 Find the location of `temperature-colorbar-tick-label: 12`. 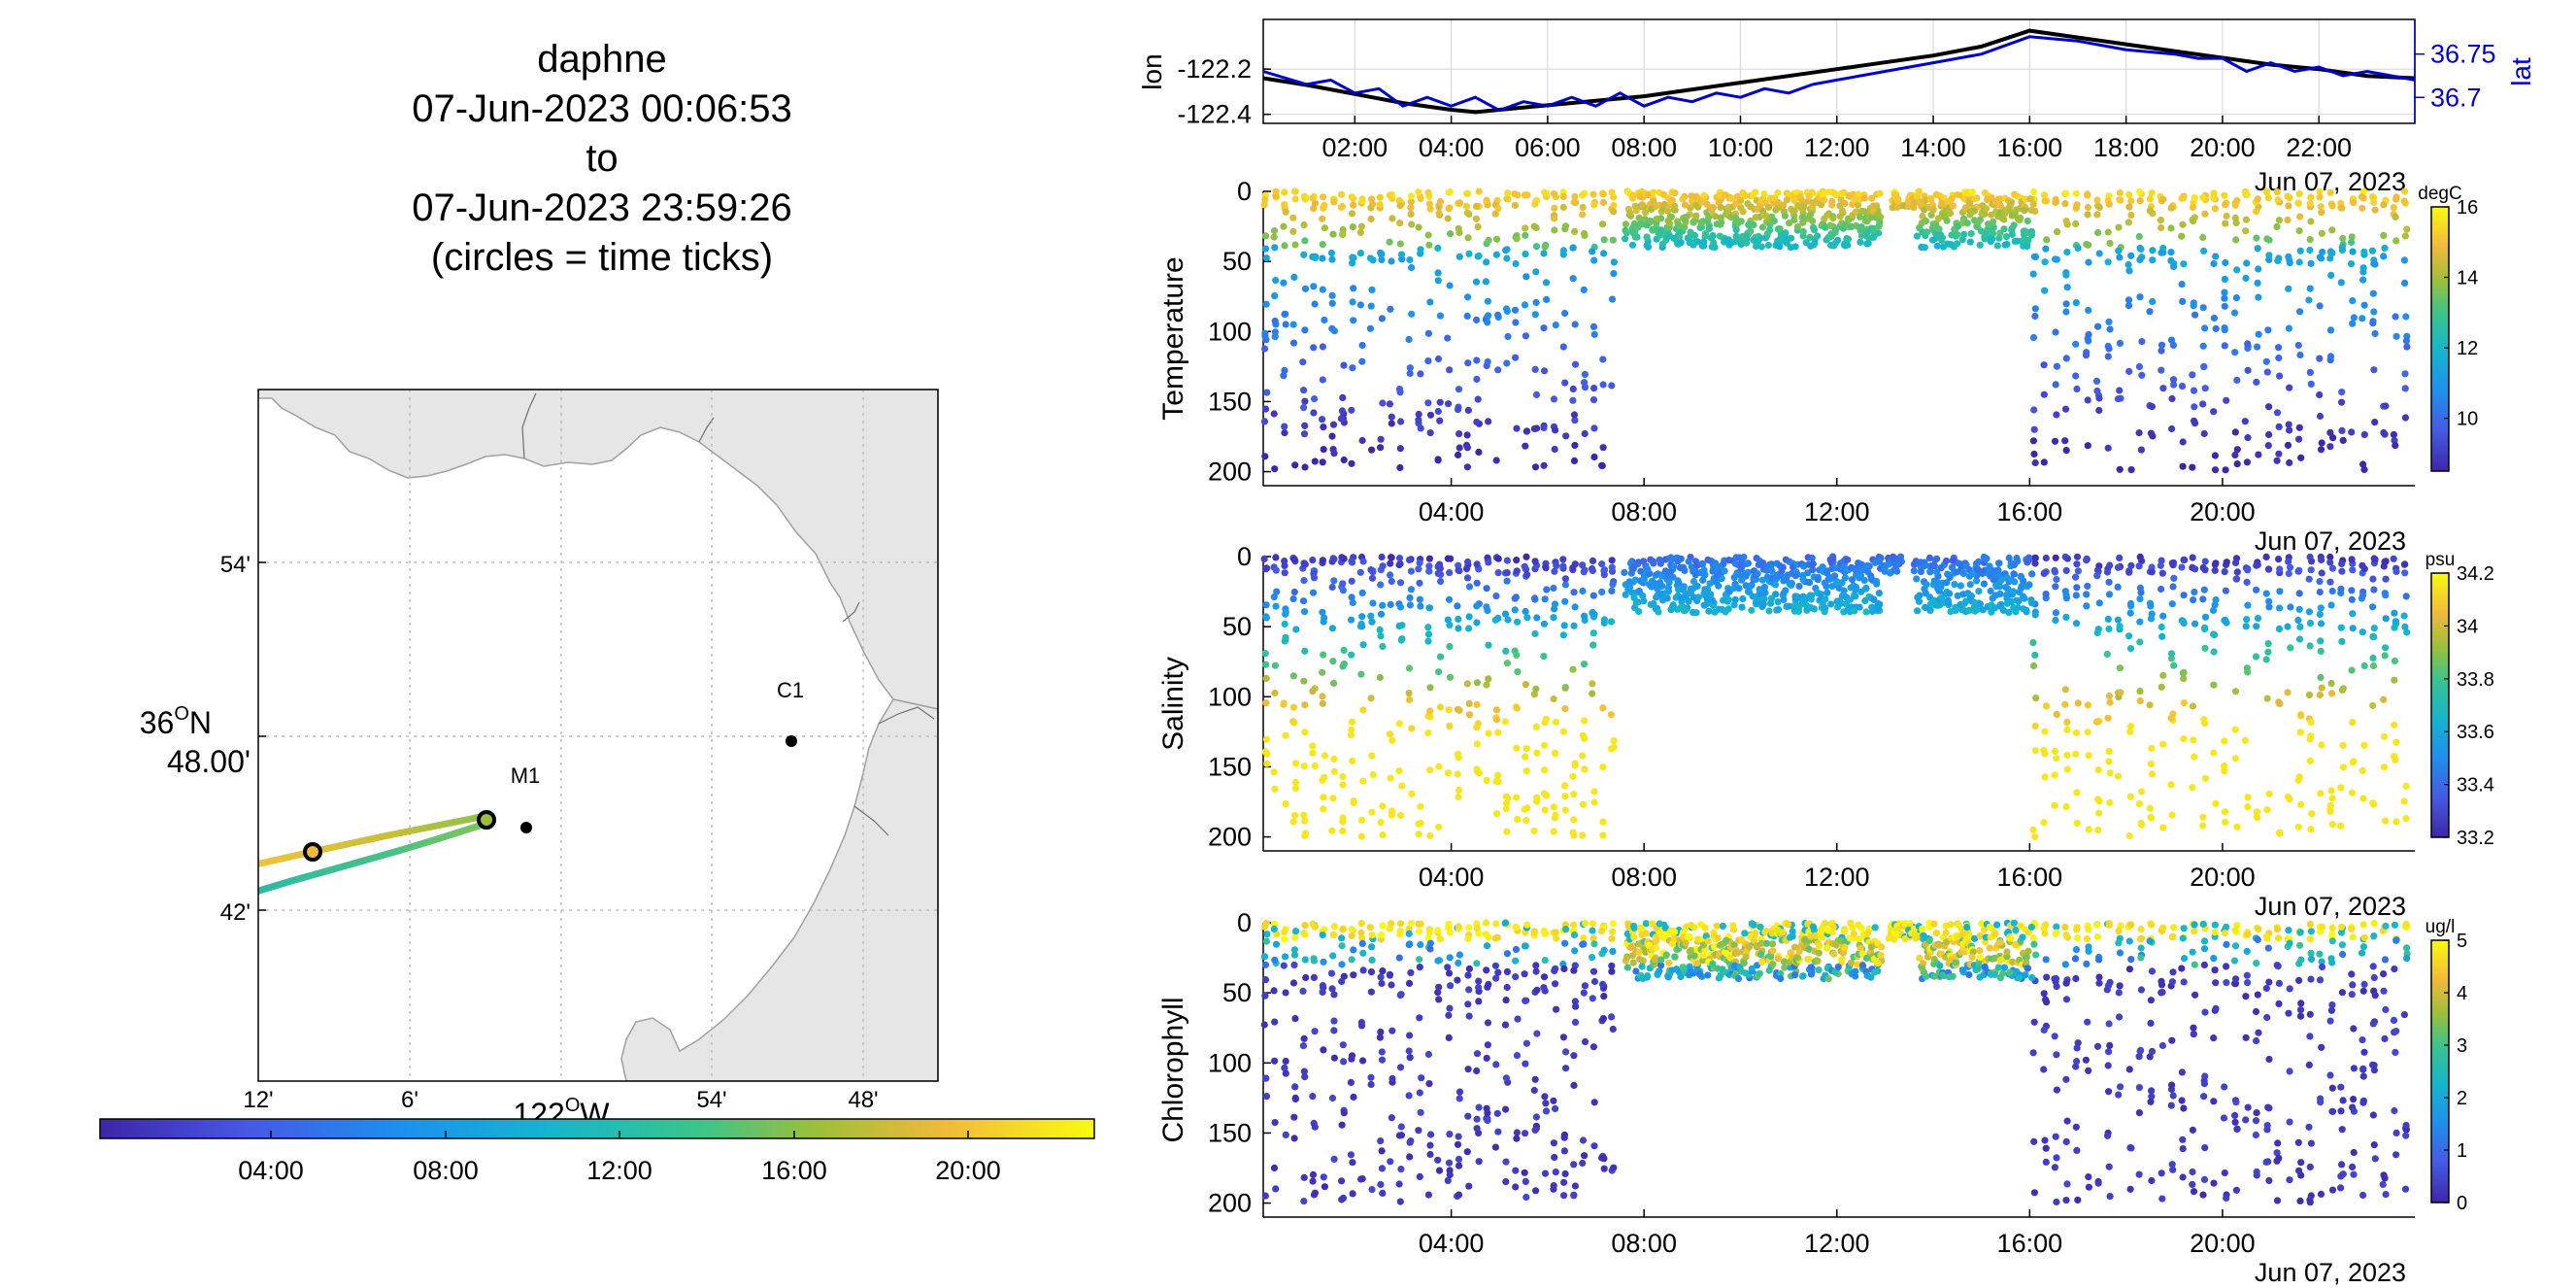

temperature-colorbar-tick-label: 12 is located at coordinates (2467, 348).